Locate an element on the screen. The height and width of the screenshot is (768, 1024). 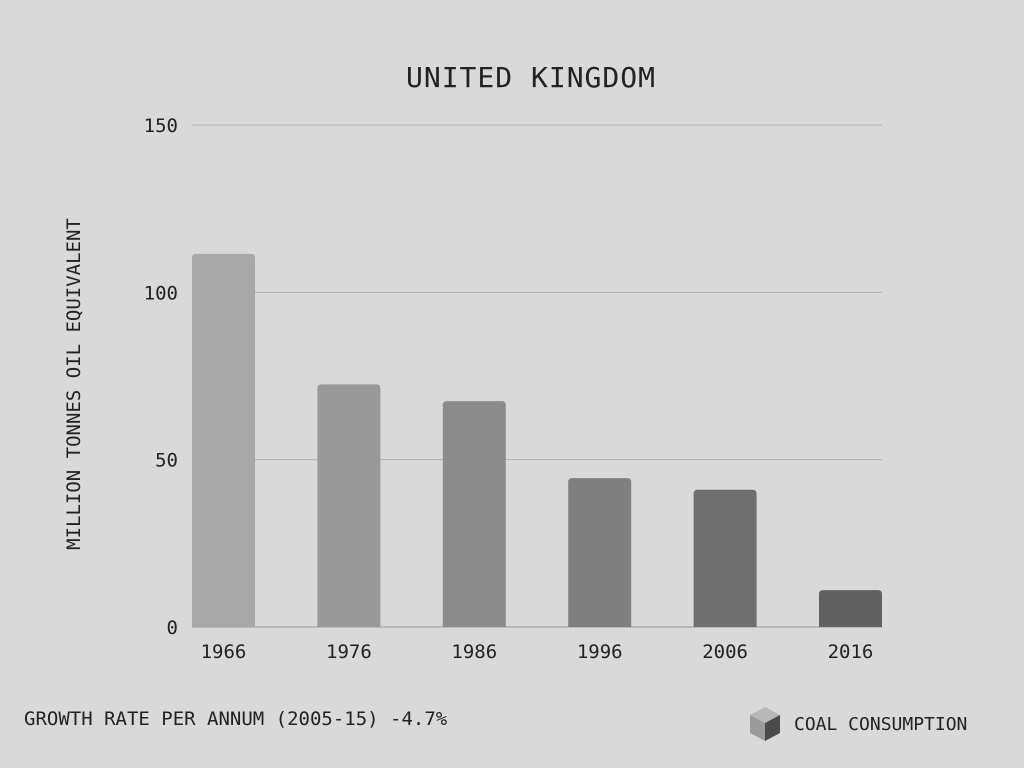
y-axis-ticks: 0 50 100 150 is located at coordinates (161, 377).